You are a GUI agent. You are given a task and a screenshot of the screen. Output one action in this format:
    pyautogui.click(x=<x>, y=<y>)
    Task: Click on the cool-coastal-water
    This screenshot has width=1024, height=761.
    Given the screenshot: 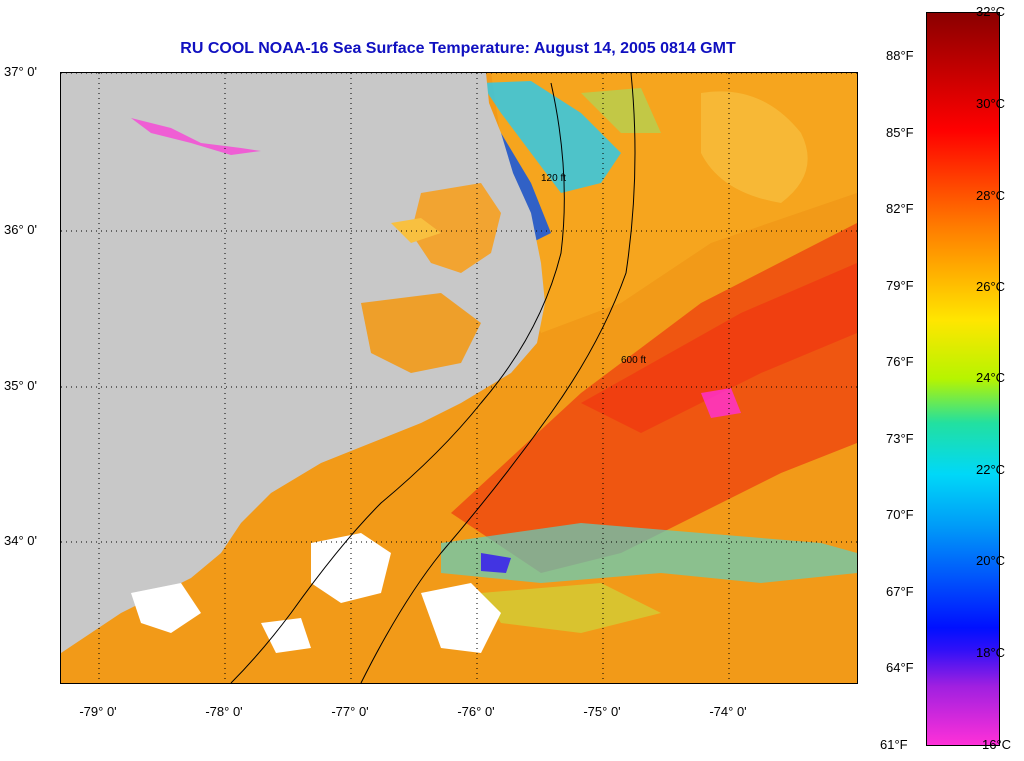 What is the action you would take?
    pyautogui.click(x=551, y=137)
    